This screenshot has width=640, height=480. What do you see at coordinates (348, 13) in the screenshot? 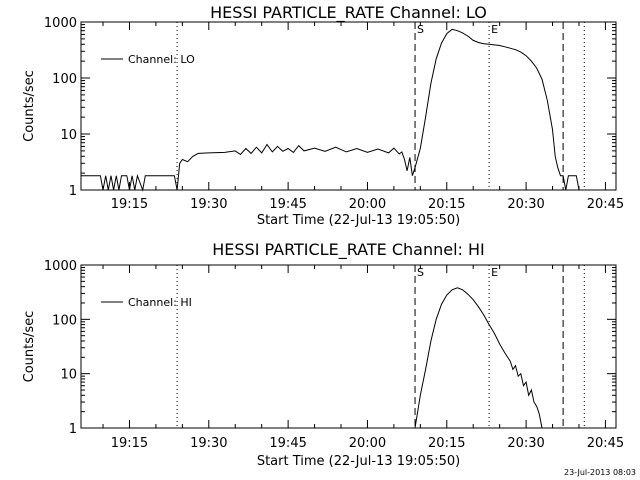
I see `chart-title: HESSI PARTICLE_RATE Channel: LO` at bounding box center [348, 13].